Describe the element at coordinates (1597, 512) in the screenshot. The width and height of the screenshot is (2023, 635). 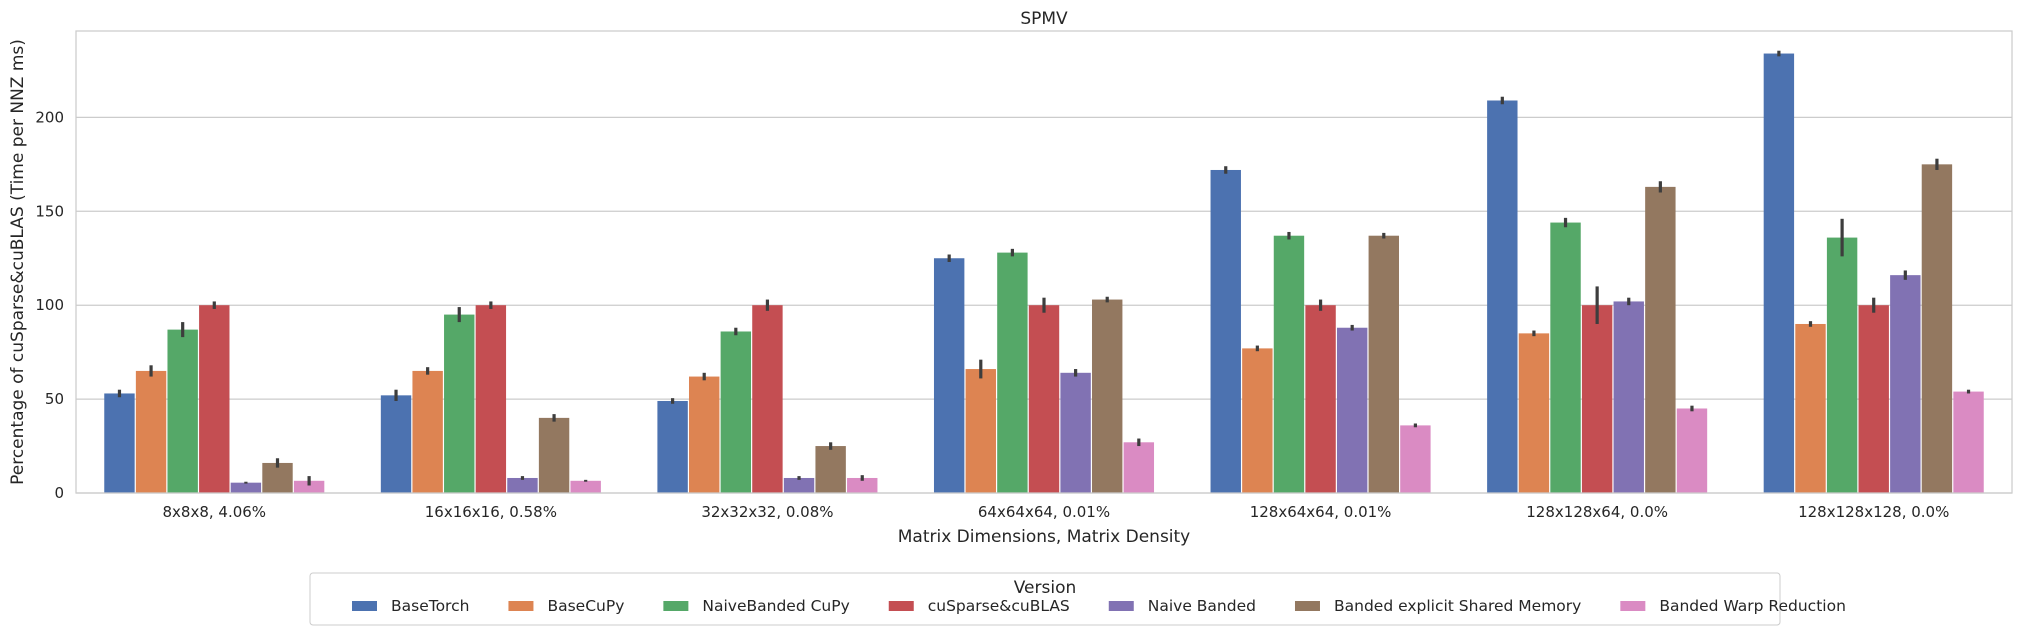
I see `x-tick-label: 128x128x64, 0.0%` at that location.